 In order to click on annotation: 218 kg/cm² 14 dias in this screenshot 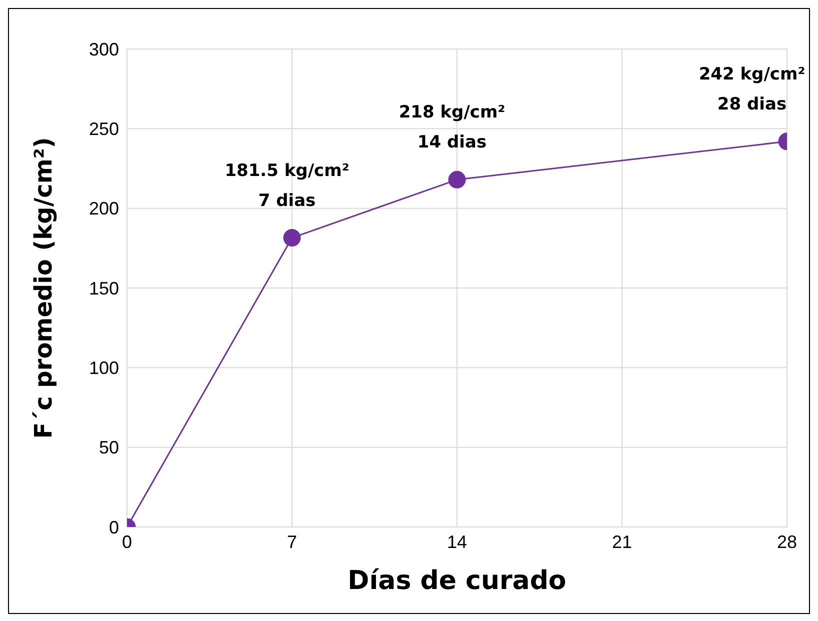, I will do `click(452, 127)`.